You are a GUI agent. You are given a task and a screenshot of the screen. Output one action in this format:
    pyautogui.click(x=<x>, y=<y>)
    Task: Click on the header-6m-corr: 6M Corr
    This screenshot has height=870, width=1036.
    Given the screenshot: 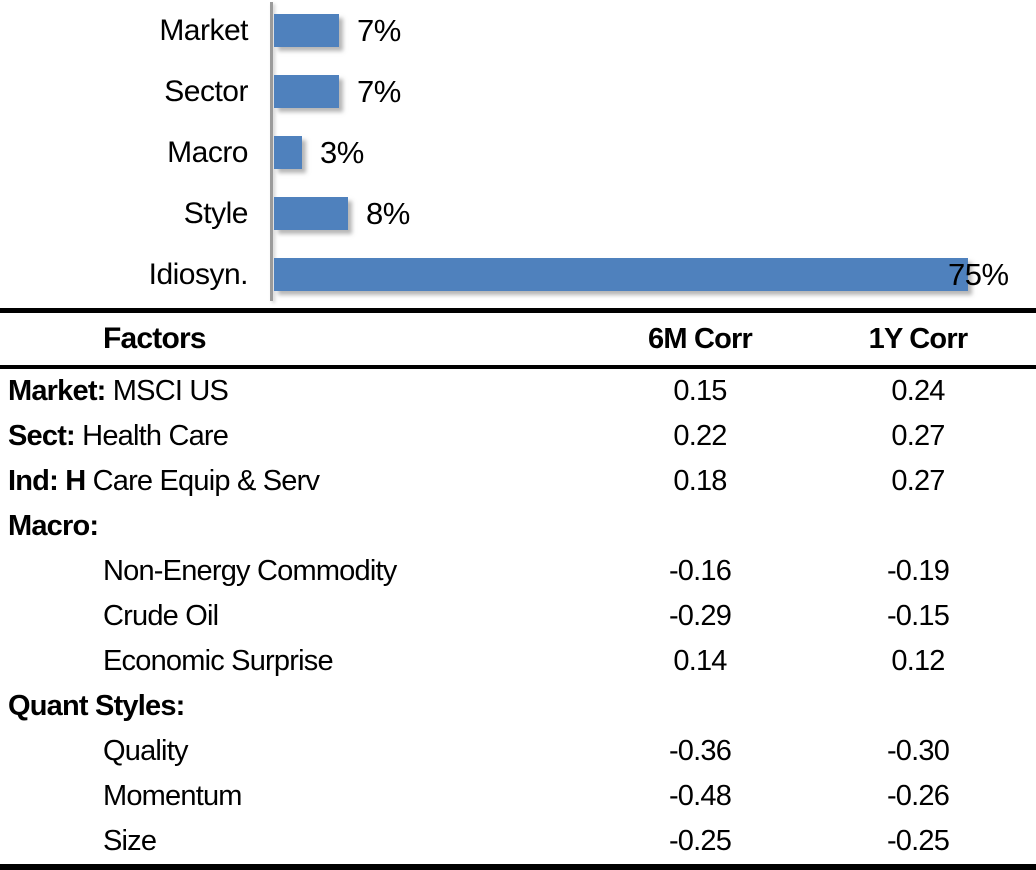 What is the action you would take?
    pyautogui.click(x=700, y=338)
    